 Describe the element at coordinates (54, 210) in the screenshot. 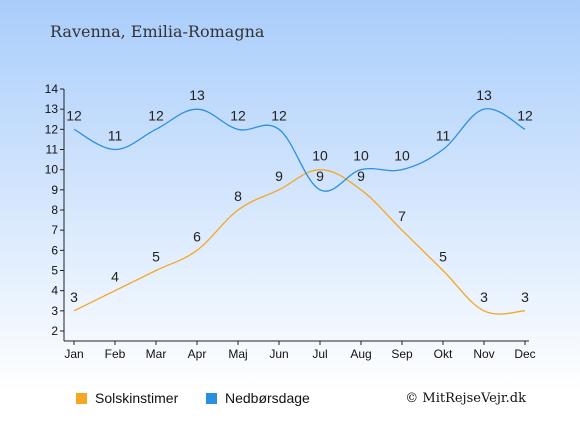

I see `y-tick-label: 8` at that location.